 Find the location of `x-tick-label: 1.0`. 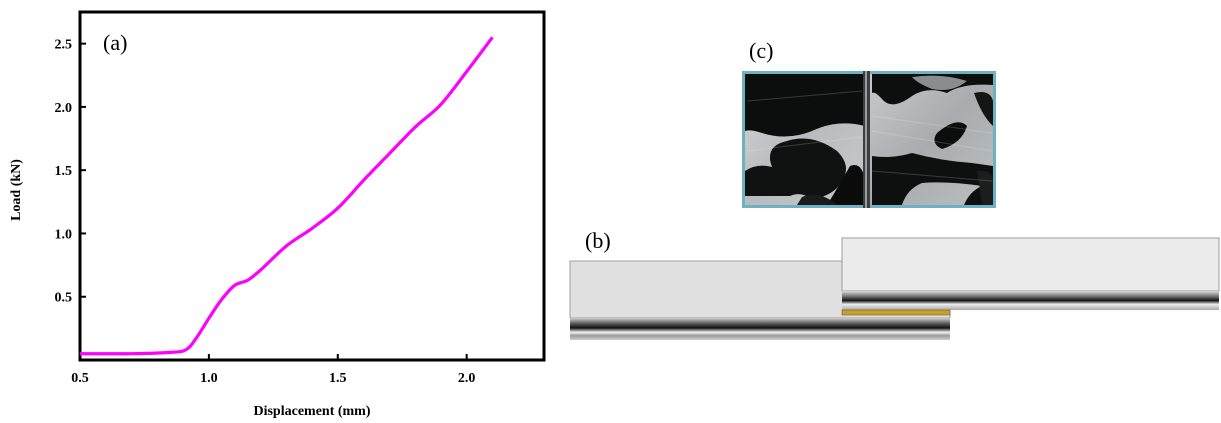

x-tick-label: 1.0 is located at coordinates (209, 378).